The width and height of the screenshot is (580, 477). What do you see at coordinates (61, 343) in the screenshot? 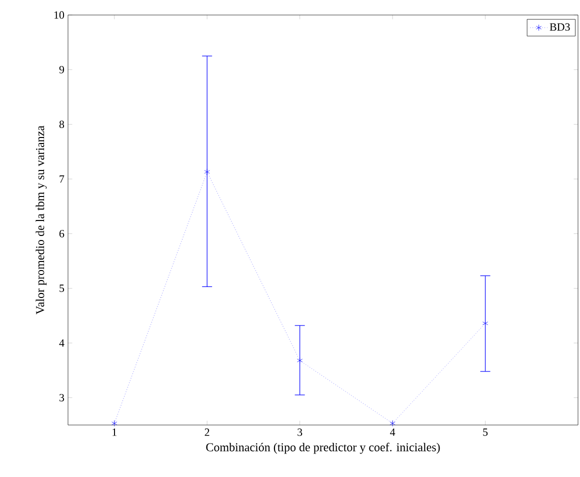
I see `y-tick-label: 4` at bounding box center [61, 343].